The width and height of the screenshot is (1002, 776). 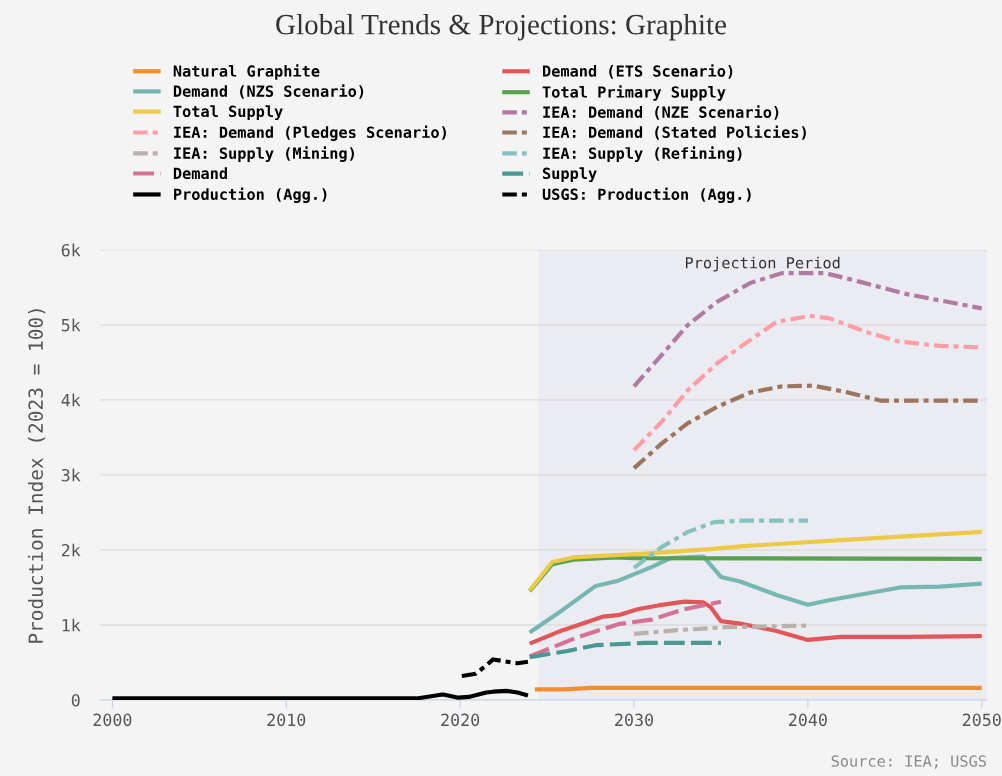 What do you see at coordinates (71, 550) in the screenshot?
I see `y-tick-label: 2k` at bounding box center [71, 550].